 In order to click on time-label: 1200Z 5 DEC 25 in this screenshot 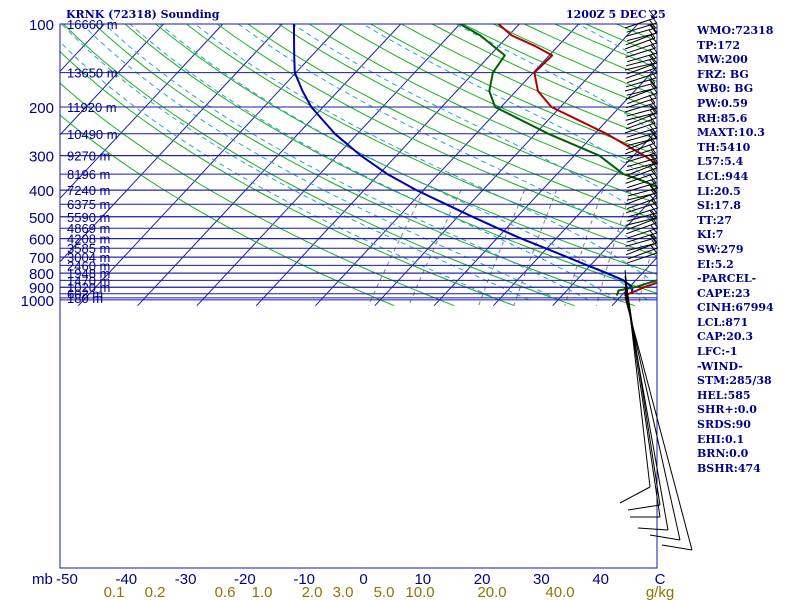, I will do `click(616, 14)`.